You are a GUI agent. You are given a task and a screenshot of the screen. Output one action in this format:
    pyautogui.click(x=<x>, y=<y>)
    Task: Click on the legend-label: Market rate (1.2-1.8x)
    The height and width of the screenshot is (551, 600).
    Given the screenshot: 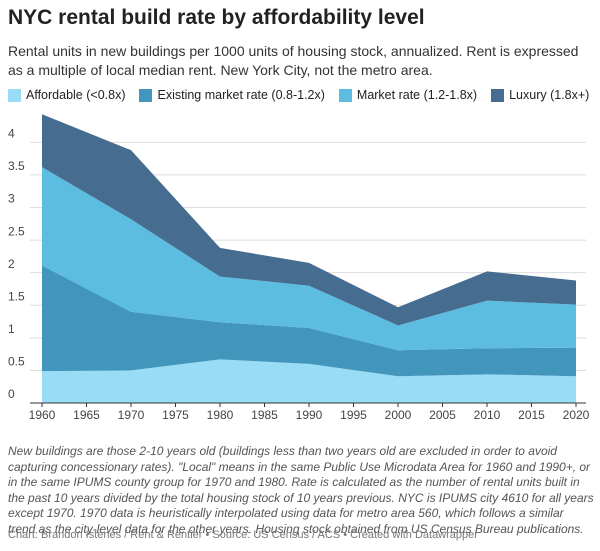 What is the action you would take?
    pyautogui.click(x=417, y=95)
    